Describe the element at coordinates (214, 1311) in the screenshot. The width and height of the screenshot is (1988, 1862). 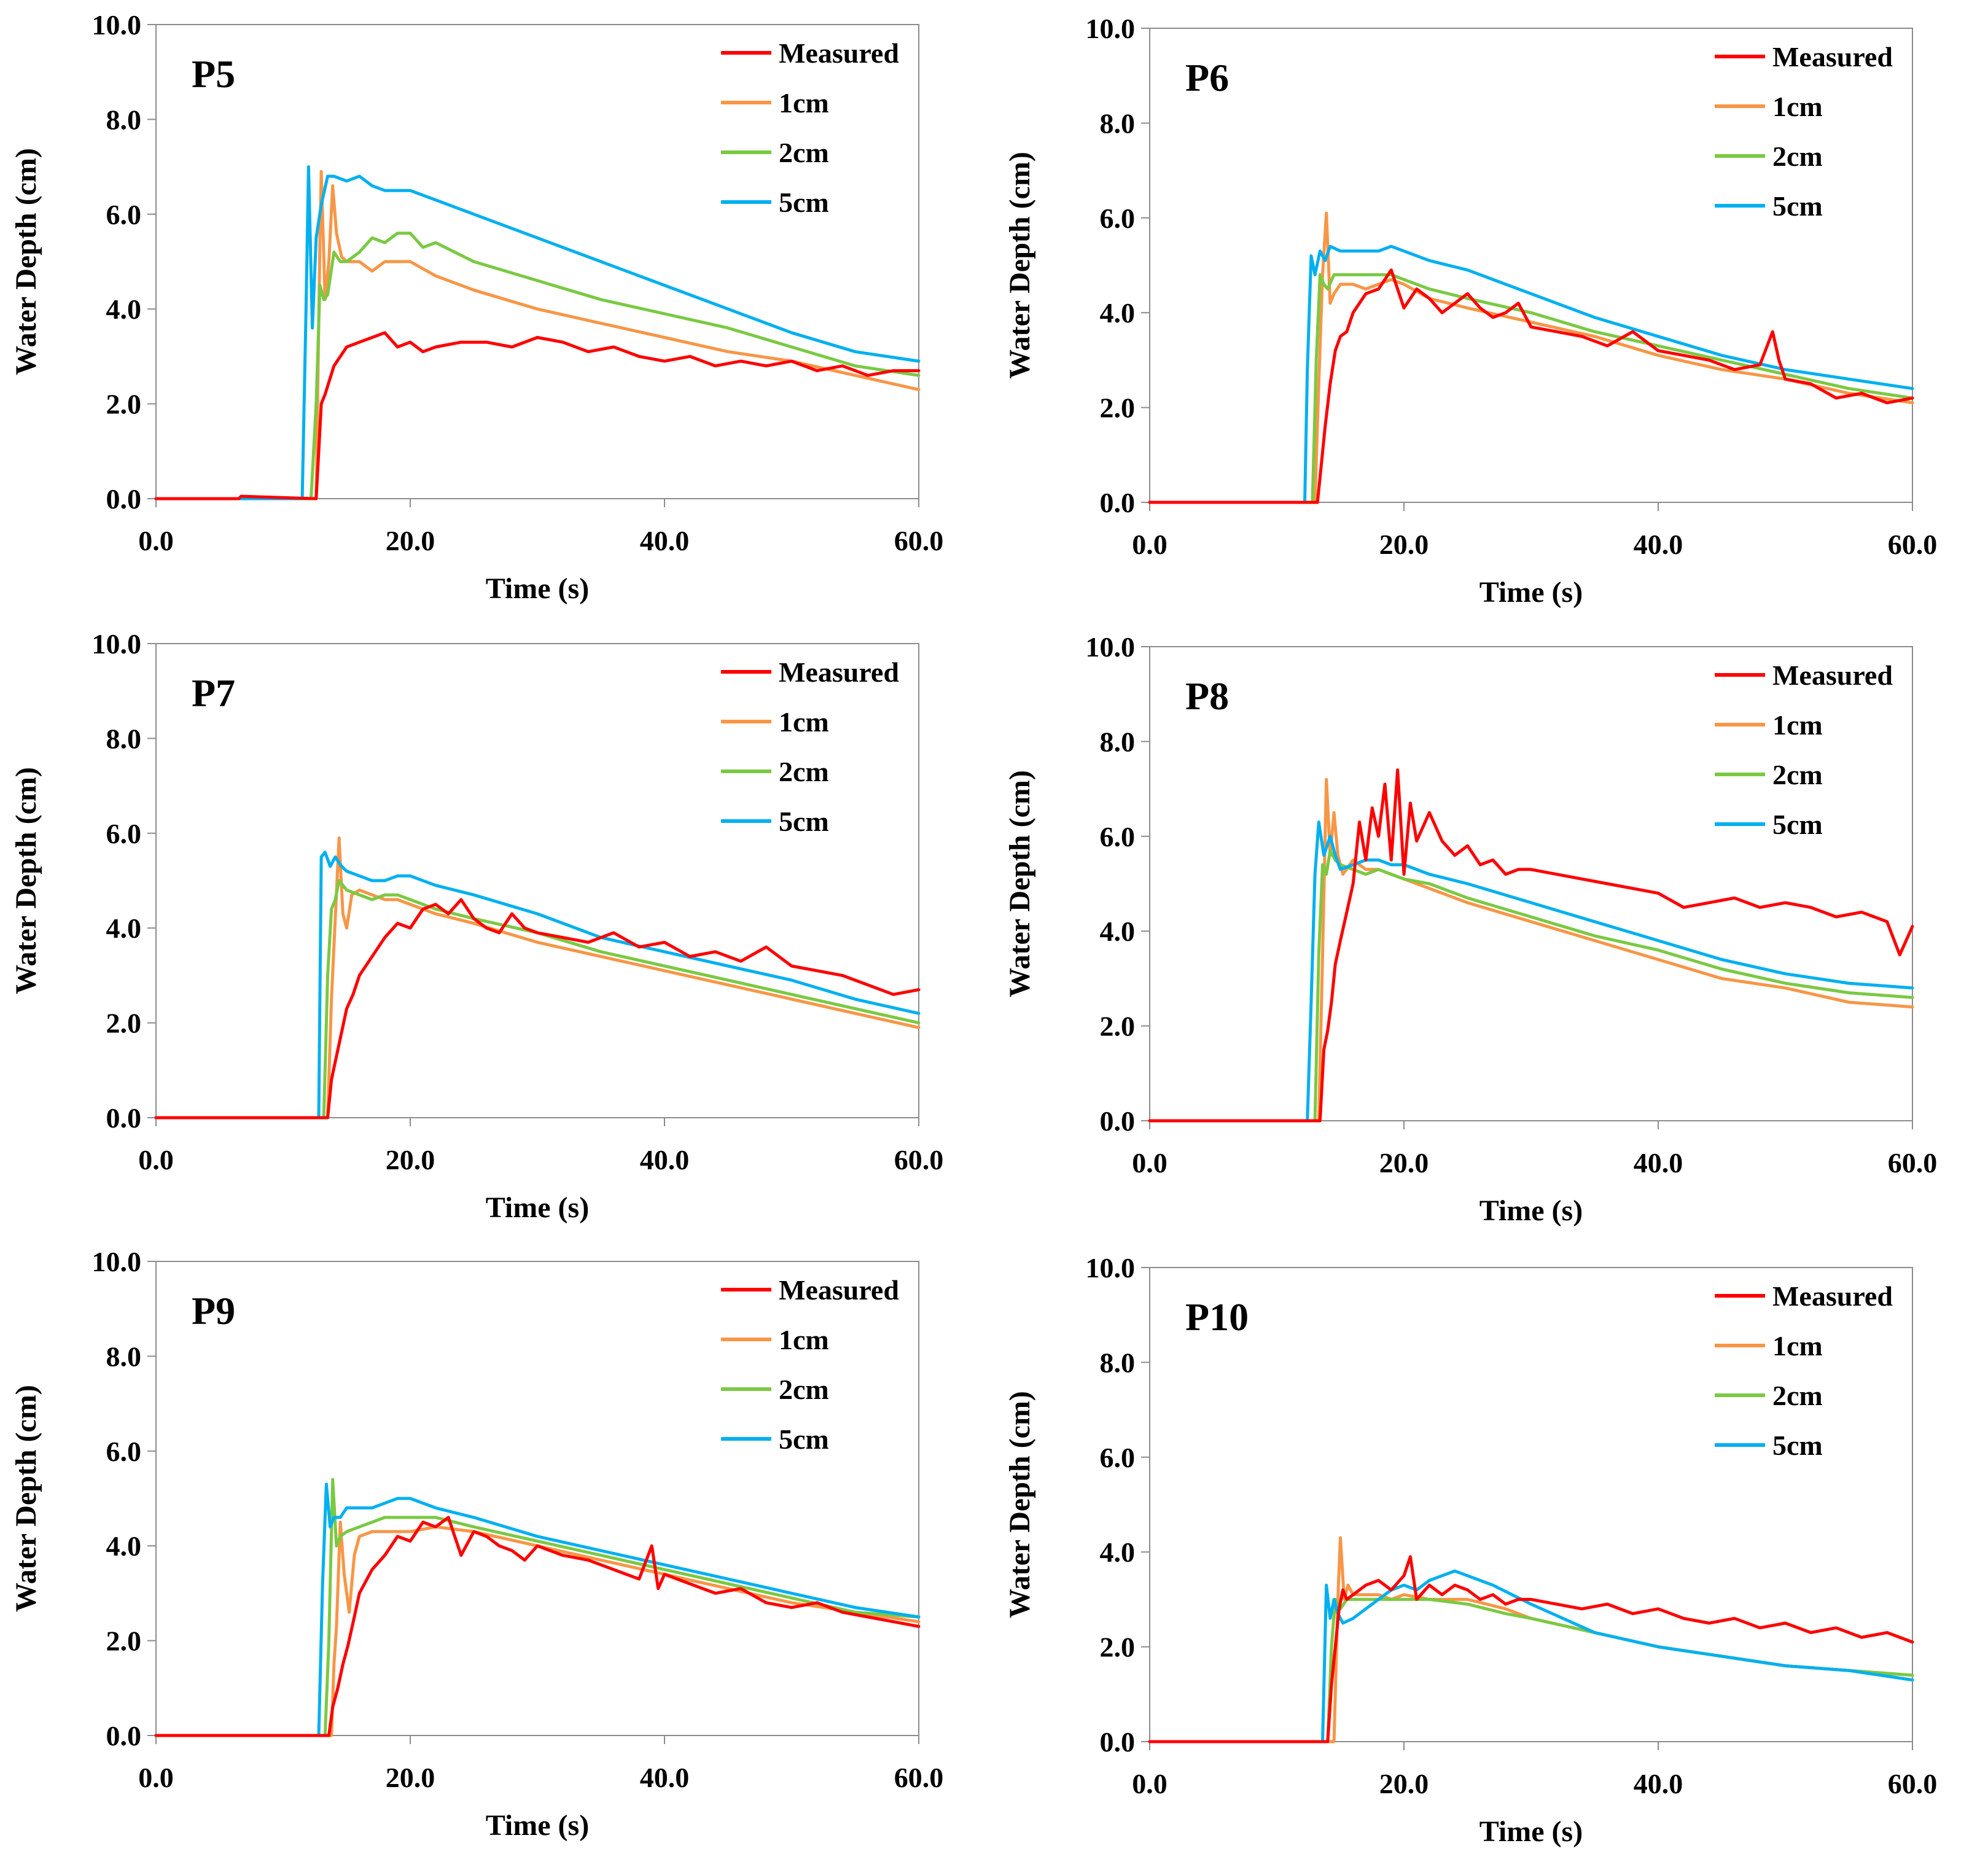
I see `panel-label: P9` at that location.